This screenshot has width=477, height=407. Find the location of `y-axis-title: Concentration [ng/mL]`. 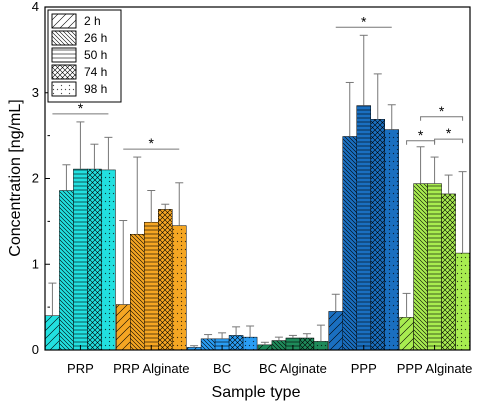

y-axis-title: Concentration [ng/mL] is located at coordinates (15, 177).